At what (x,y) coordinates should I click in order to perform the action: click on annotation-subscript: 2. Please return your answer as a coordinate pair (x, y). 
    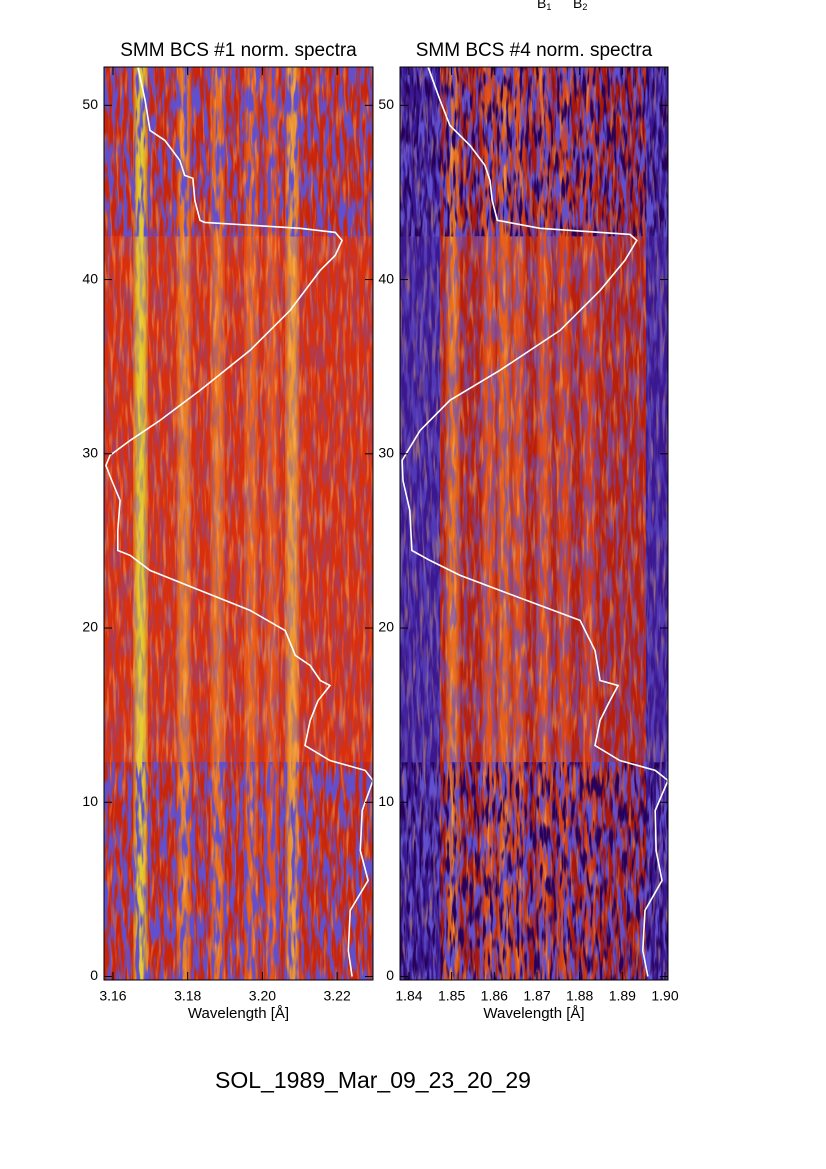
    Looking at the image, I should click on (584, 7).